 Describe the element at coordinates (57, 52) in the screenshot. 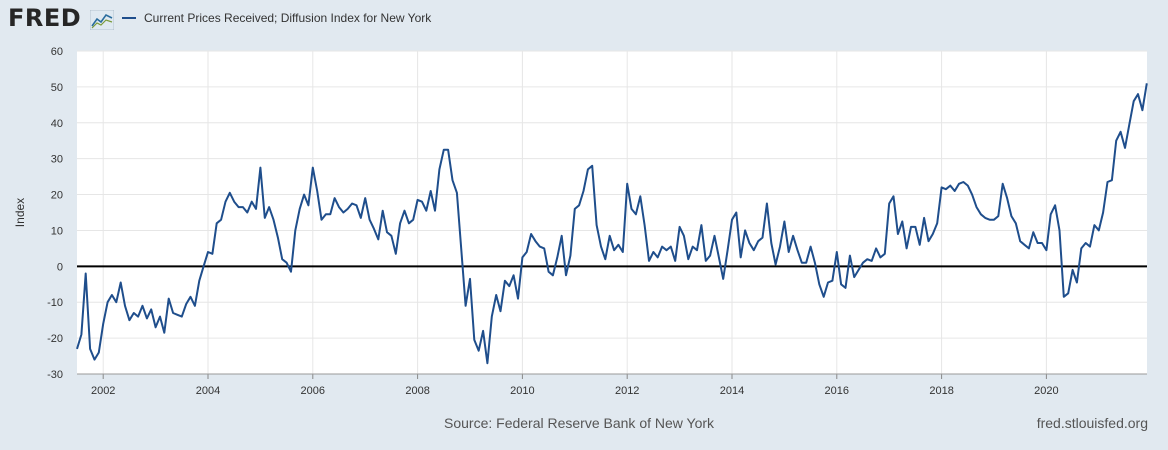

I see `y-tick-label: 60` at that location.